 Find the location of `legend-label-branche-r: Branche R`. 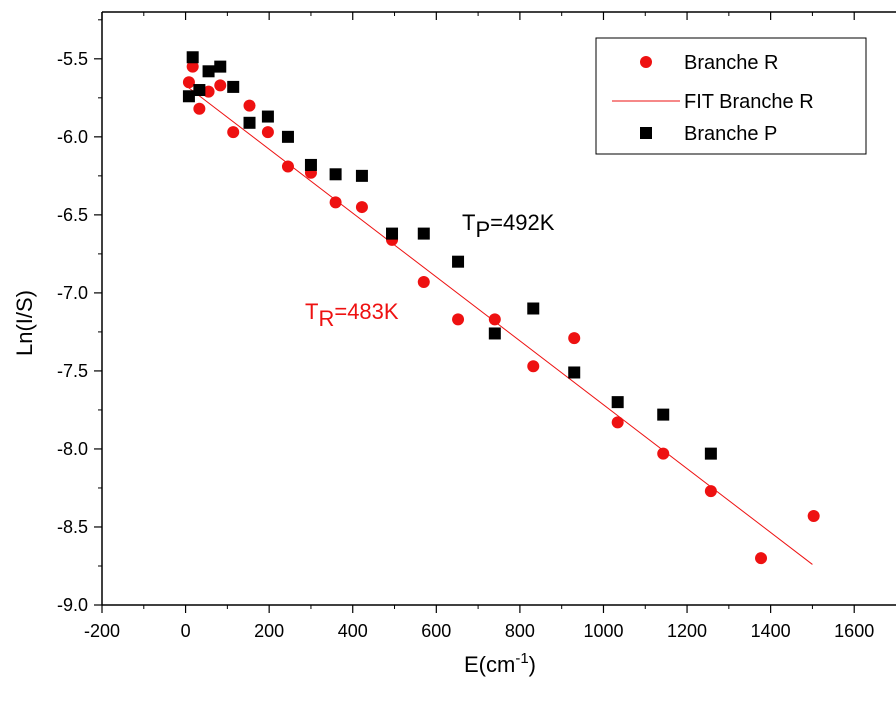

legend-label-branche-r: Branche R is located at coordinates (731, 63).